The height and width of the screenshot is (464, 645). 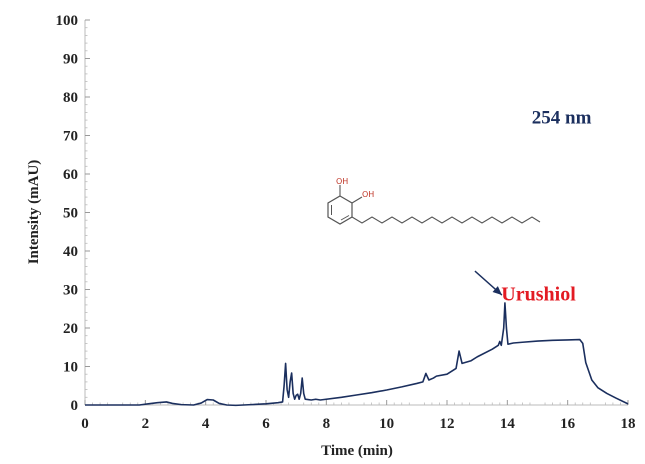 What do you see at coordinates (70, 98) in the screenshot?
I see `y-tick-label: 80` at bounding box center [70, 98].